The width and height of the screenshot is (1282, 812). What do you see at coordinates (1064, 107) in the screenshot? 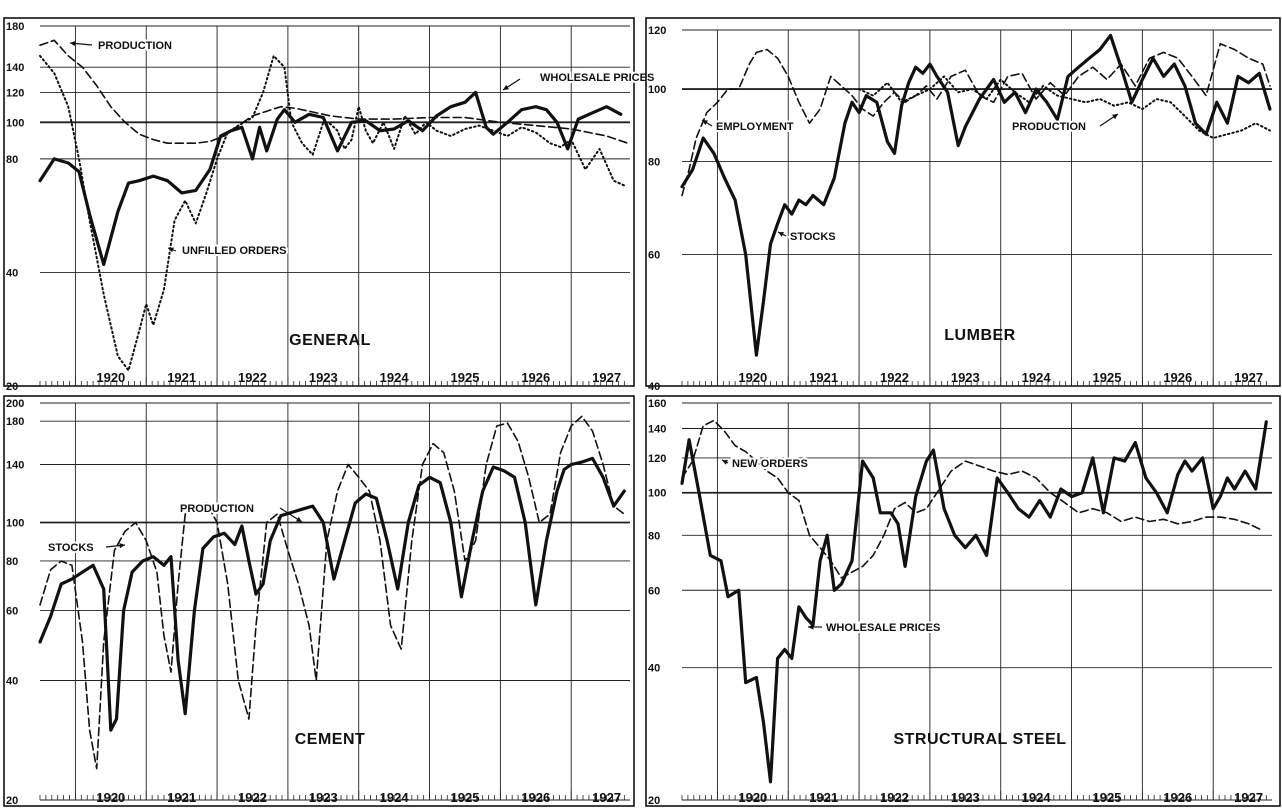
I see `series-line-employment` at bounding box center [1064, 107].